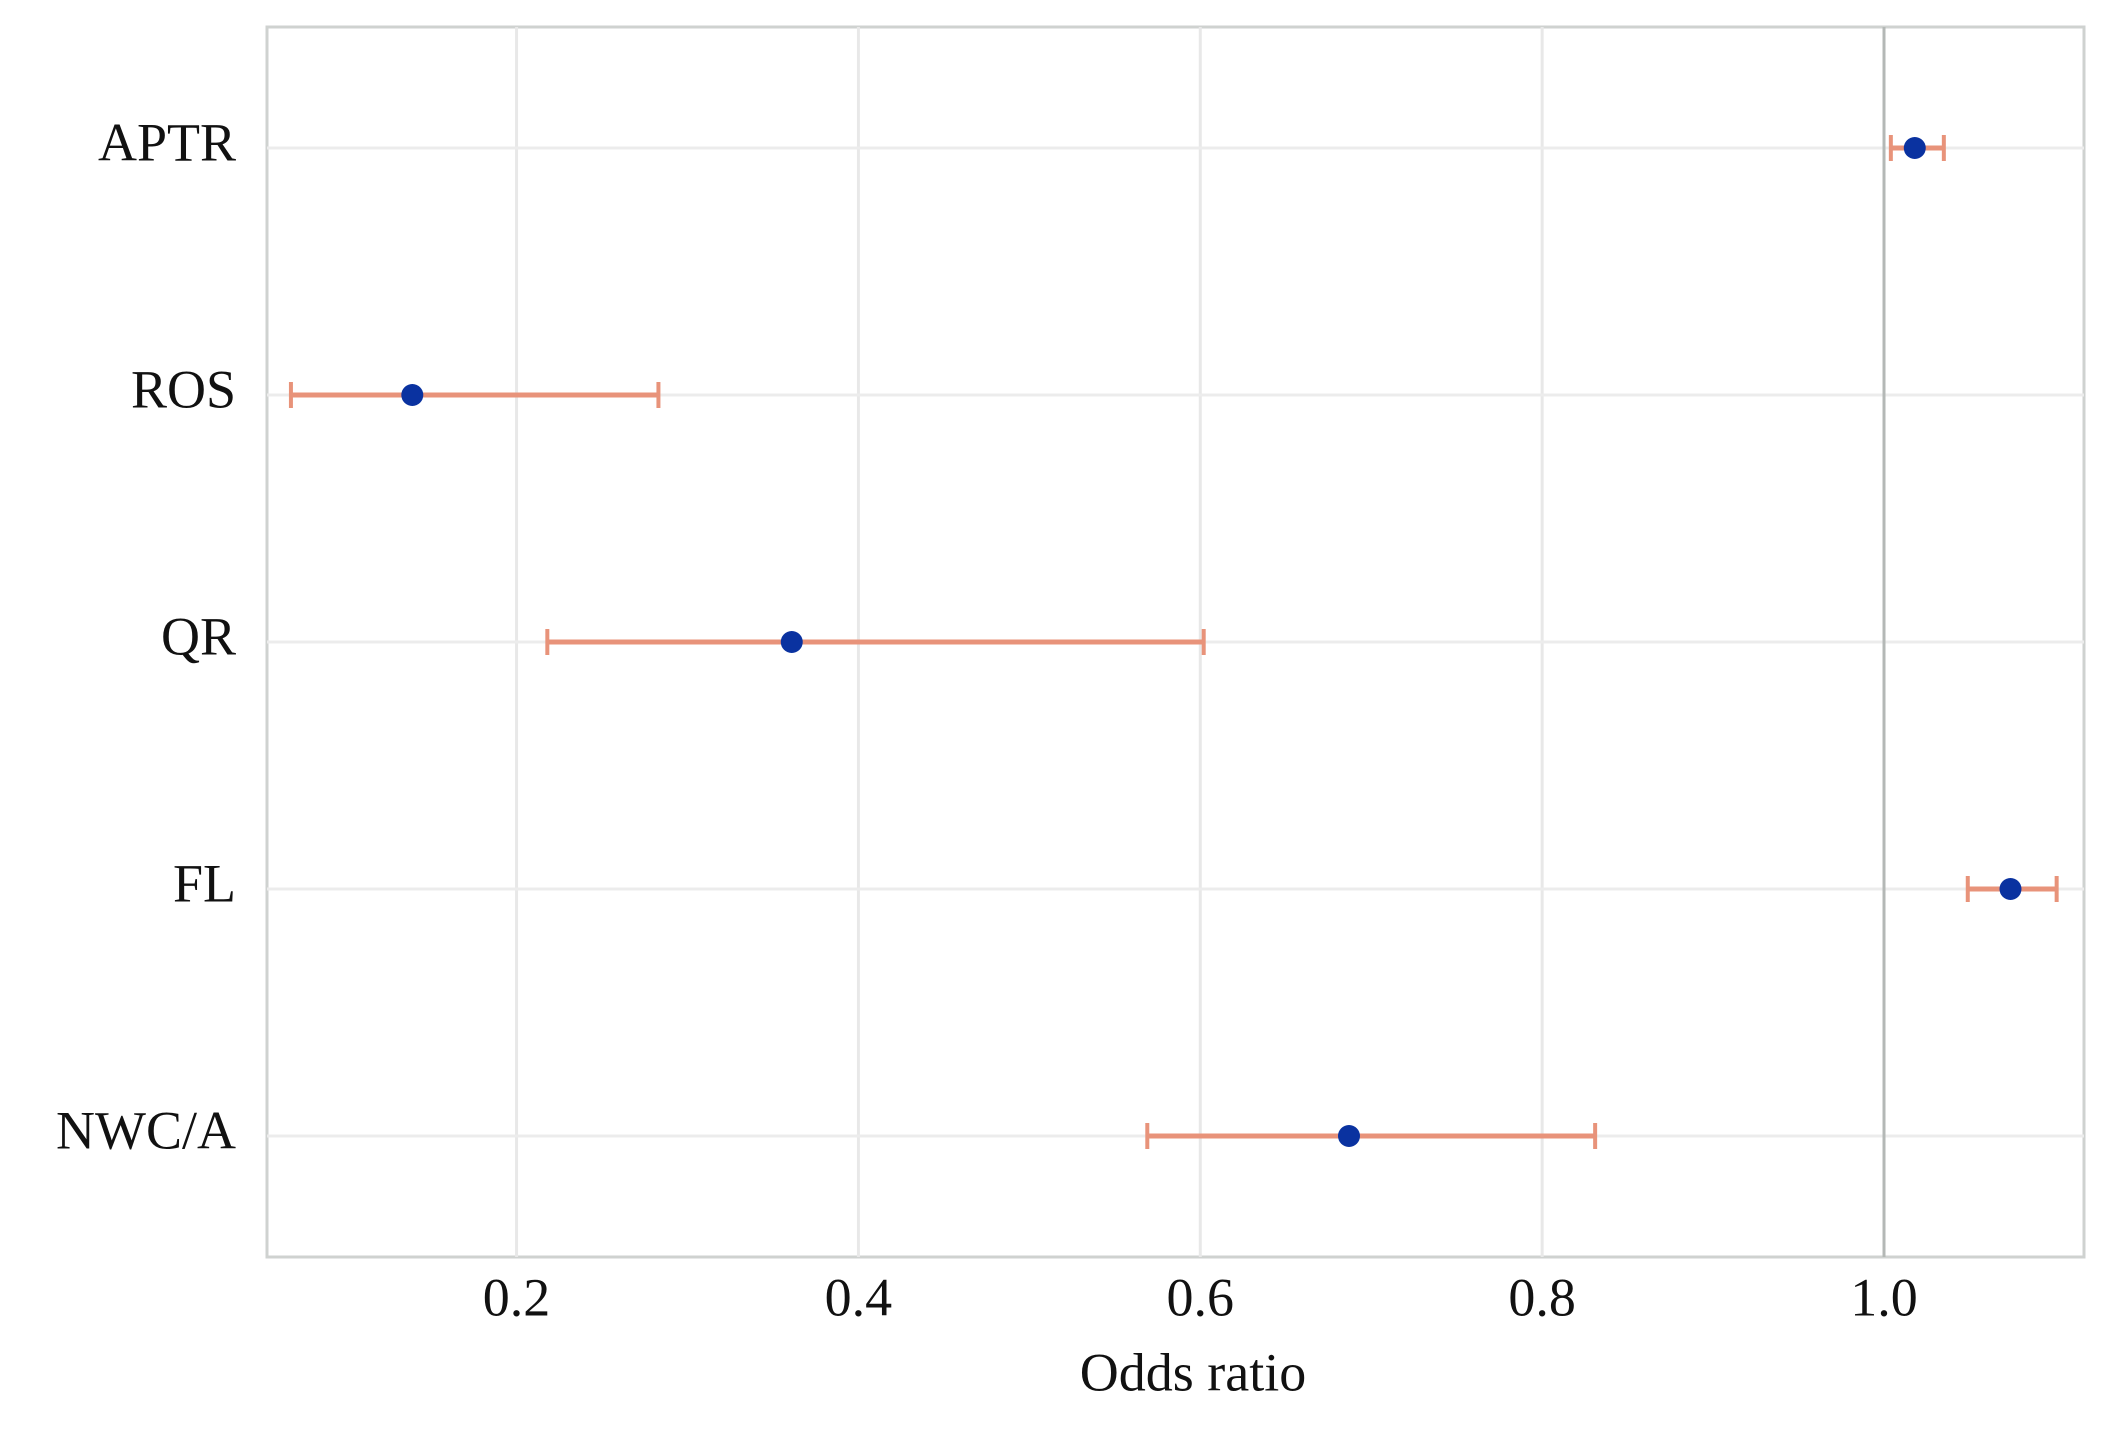 Image resolution: width=2109 pixels, height=1432 pixels. What do you see at coordinates (1884, 1297) in the screenshot?
I see `x-tick-label: 1.0` at bounding box center [1884, 1297].